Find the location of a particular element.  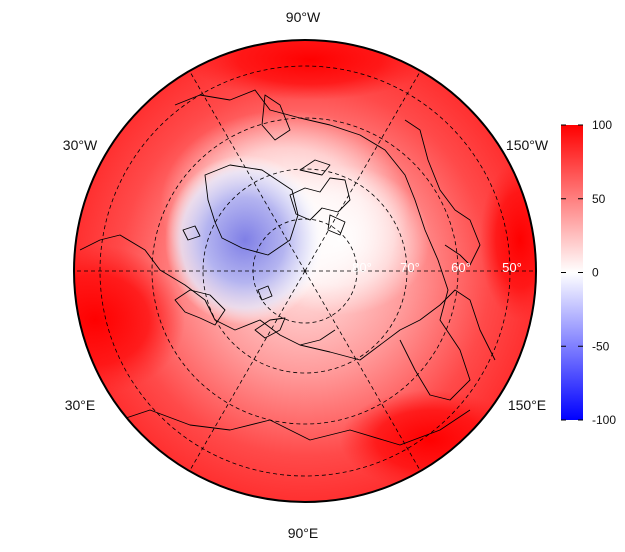

colorbar-tick-label: 0 is located at coordinates (595, 273).